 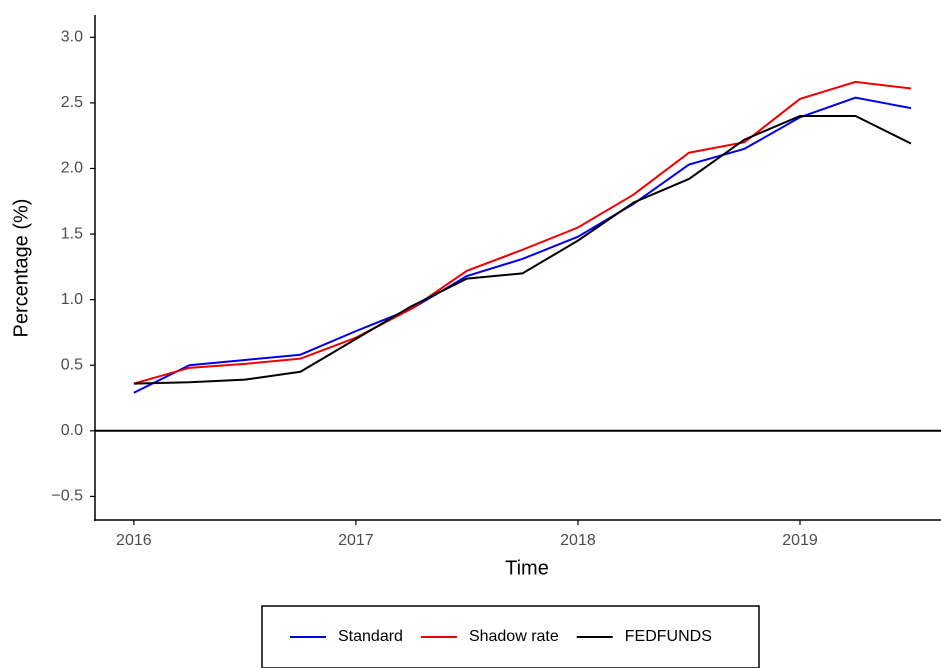 What do you see at coordinates (72, 102) in the screenshot?
I see `y-tick-label: 2.5` at bounding box center [72, 102].